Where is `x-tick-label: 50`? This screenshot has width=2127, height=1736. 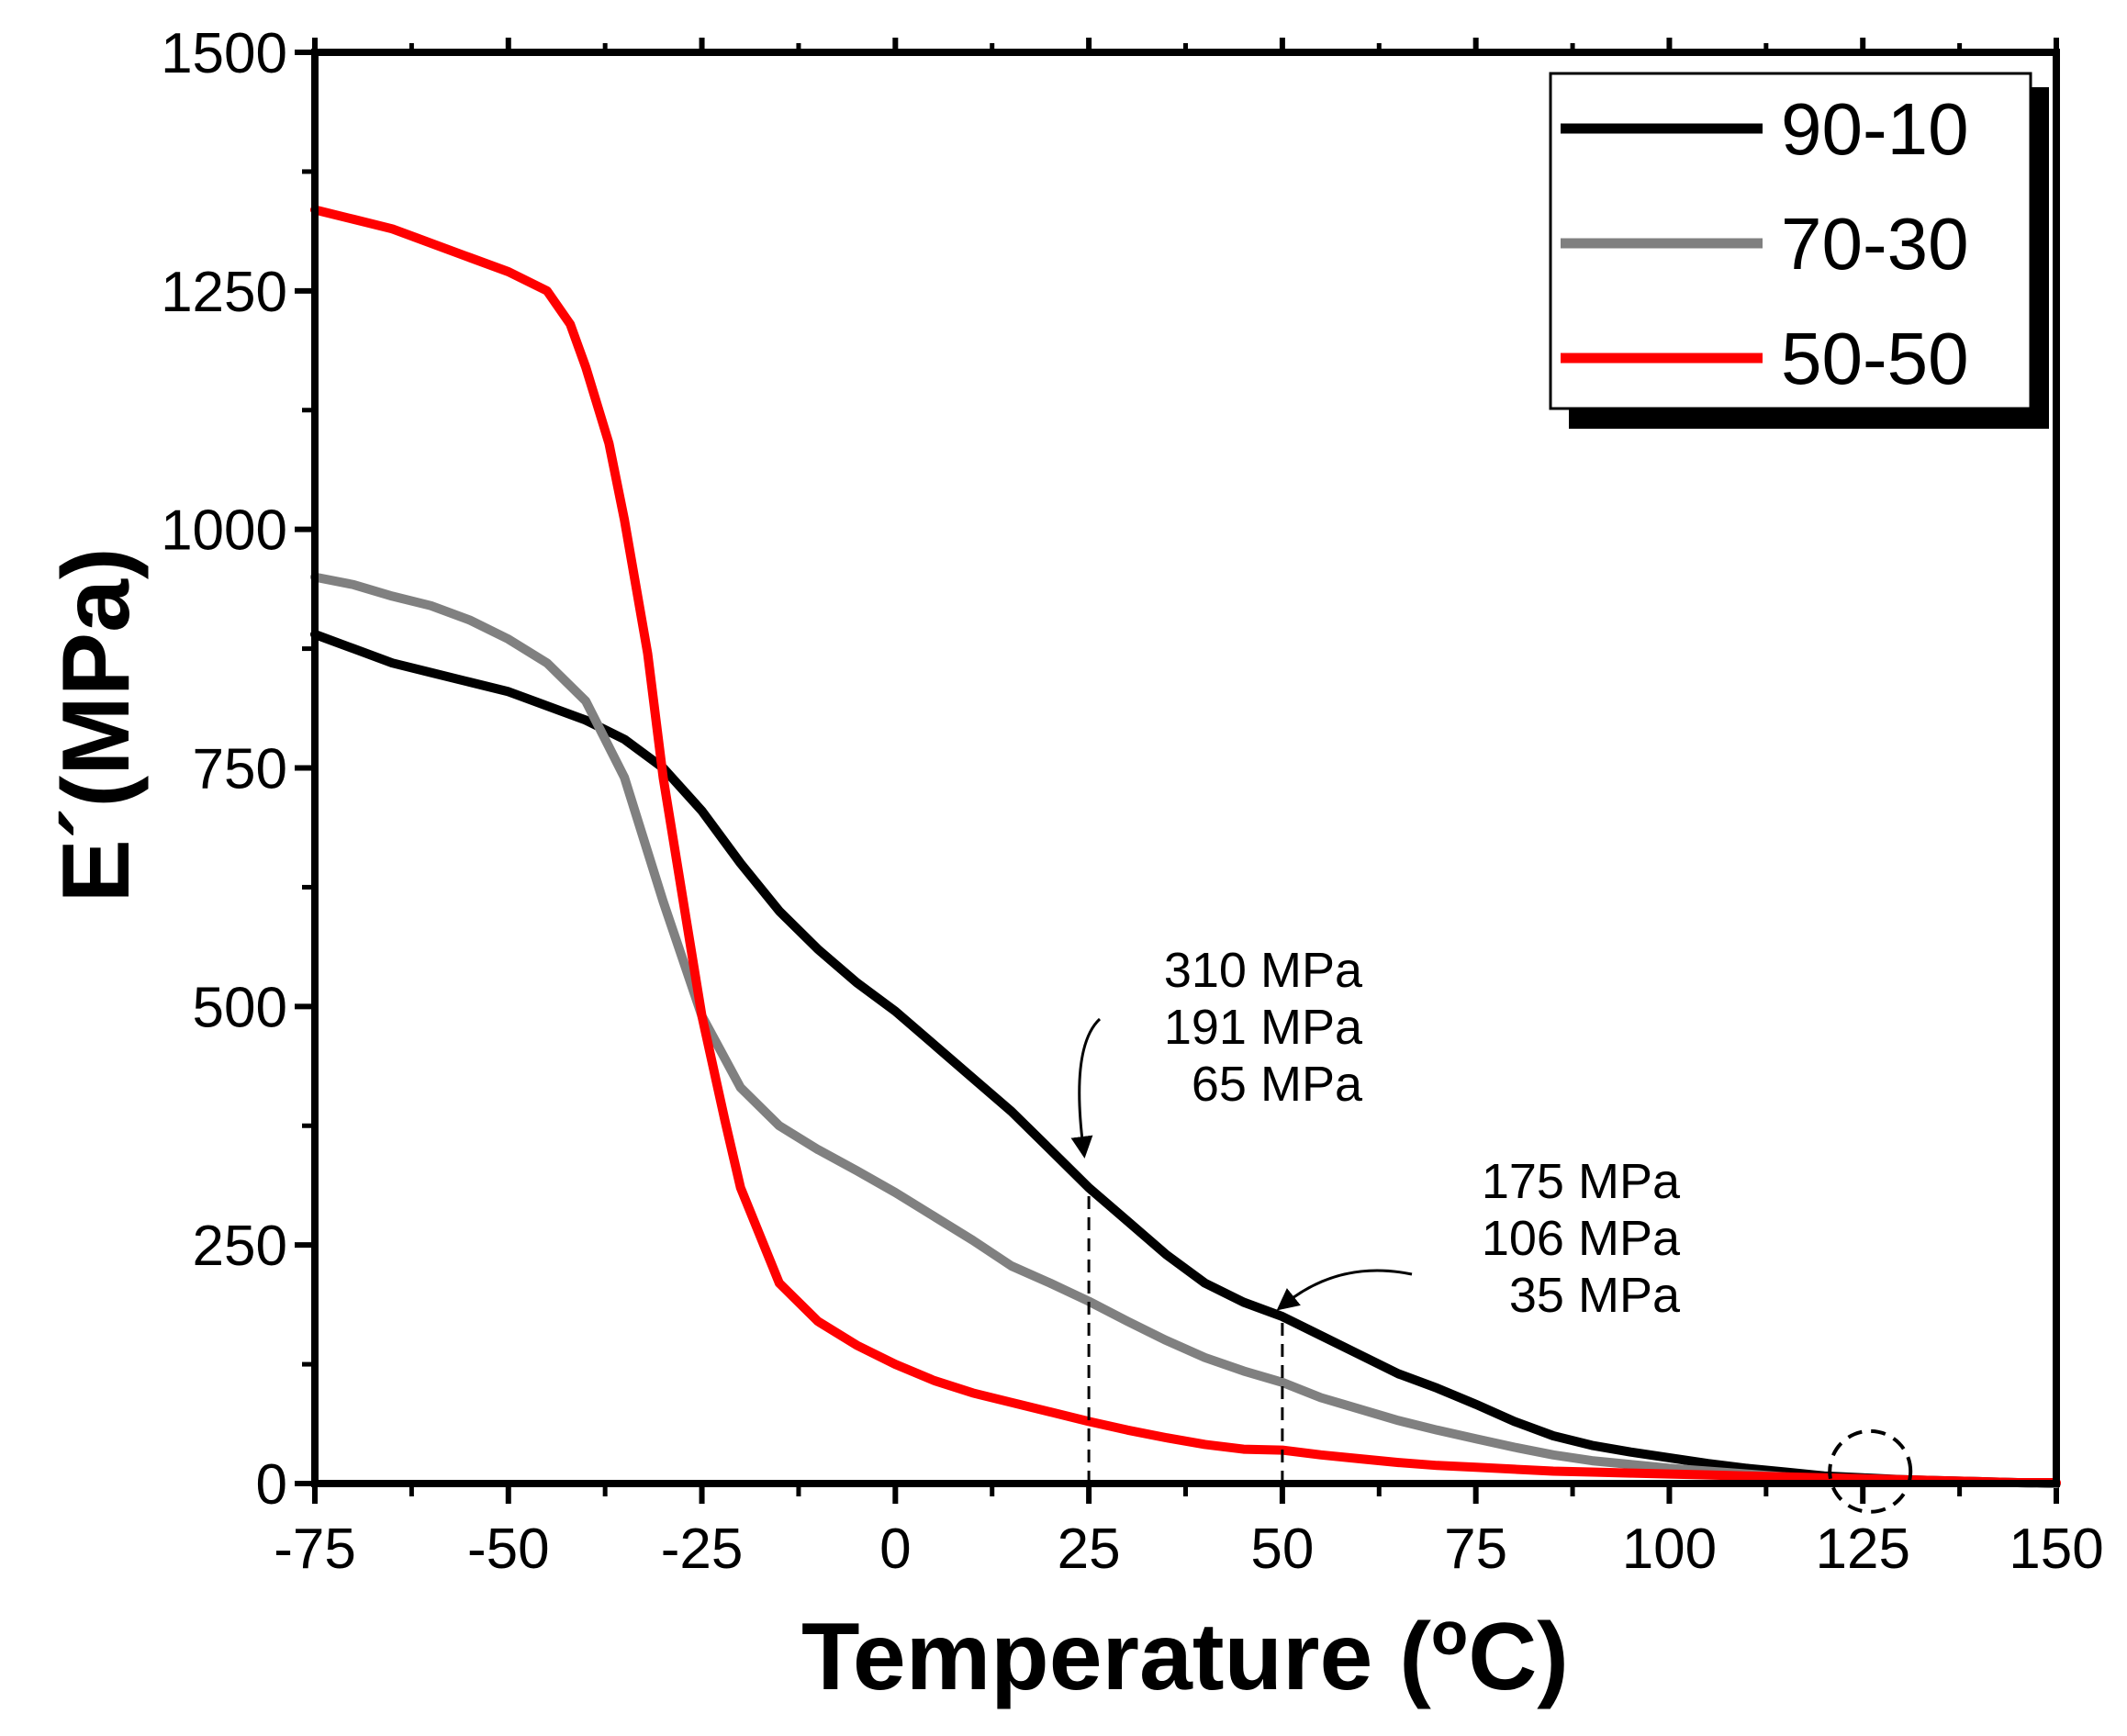 x-tick-label: 50 is located at coordinates (1282, 1549).